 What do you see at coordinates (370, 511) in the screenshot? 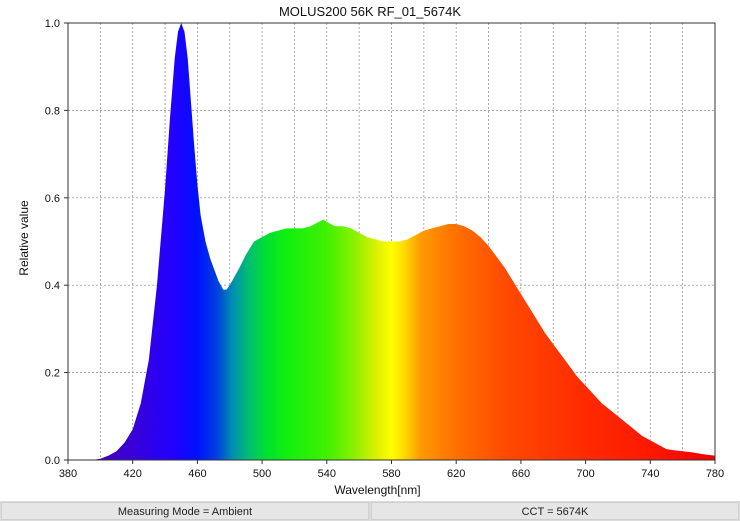
I see `status-bar: Measuring Mode = Ambient CCT = 5674K` at bounding box center [370, 511].